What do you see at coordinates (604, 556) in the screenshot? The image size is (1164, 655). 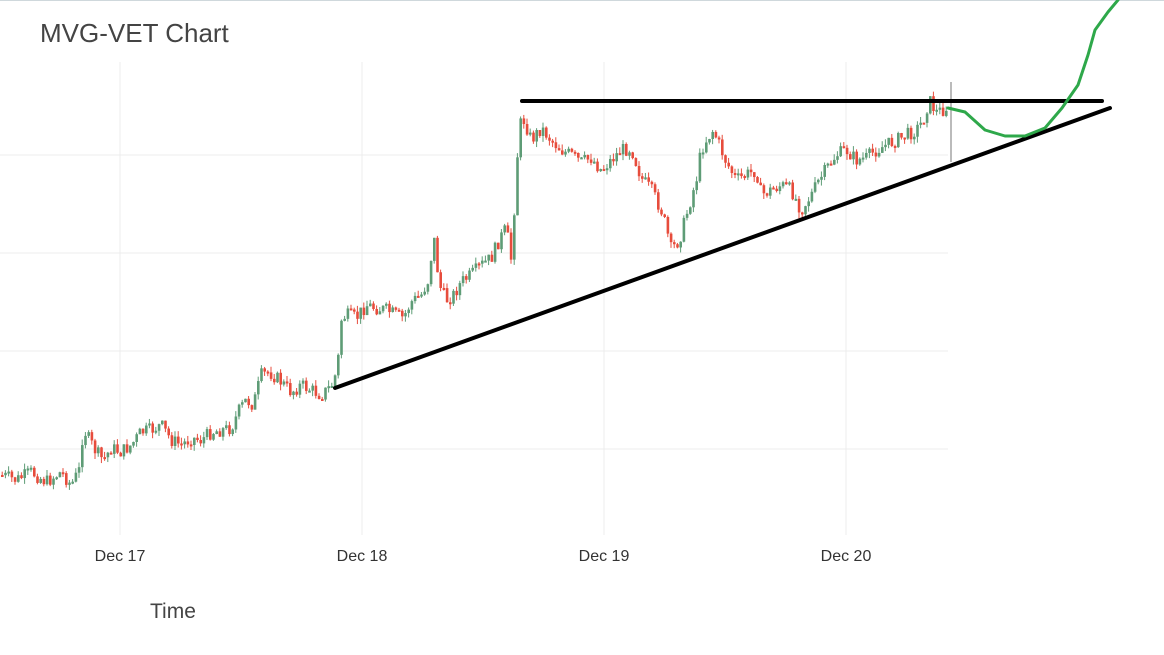 I see `x-tick-label: Dec 19` at bounding box center [604, 556].